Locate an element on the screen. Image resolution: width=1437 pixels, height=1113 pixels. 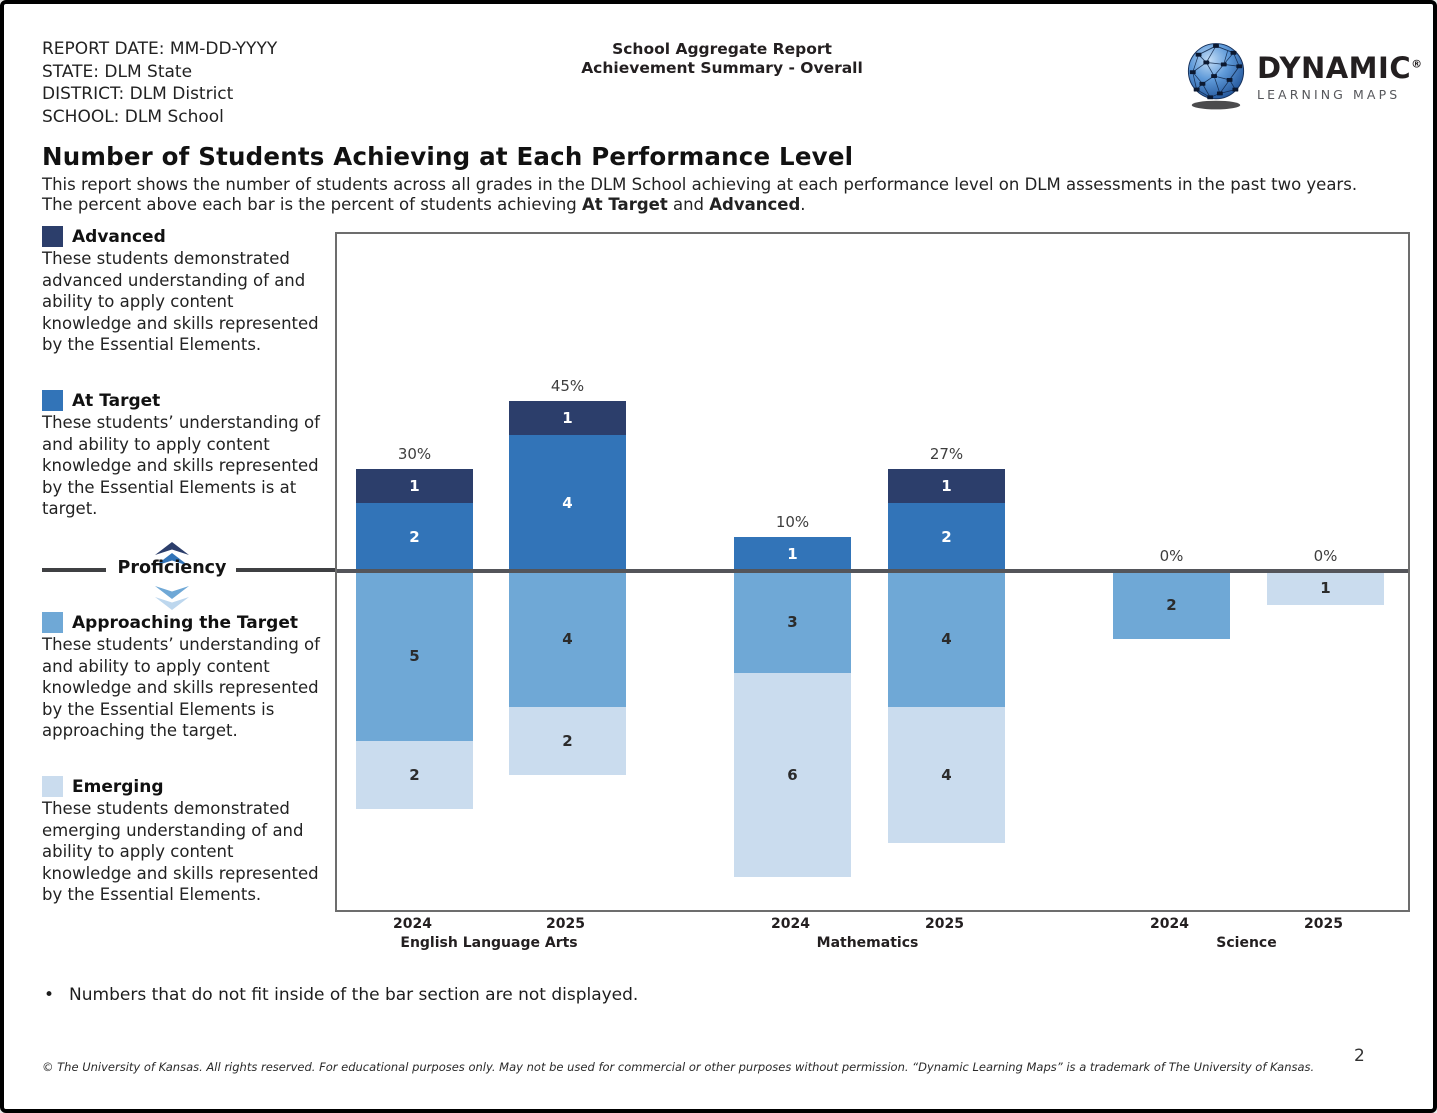
percent-label: 27% is located at coordinates (946, 454).